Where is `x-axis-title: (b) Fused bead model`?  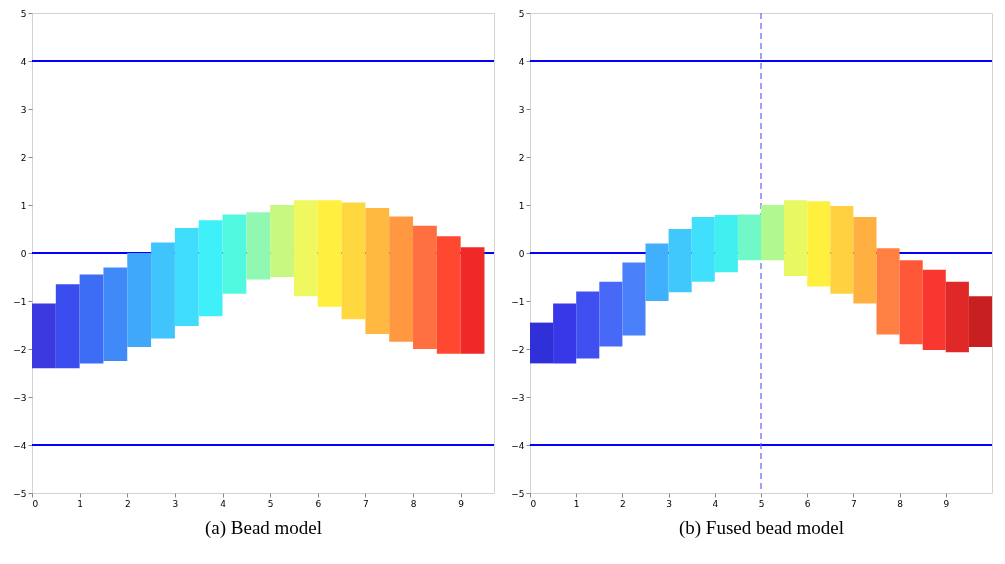 x-axis-title: (b) Fused bead model is located at coordinates (761, 527).